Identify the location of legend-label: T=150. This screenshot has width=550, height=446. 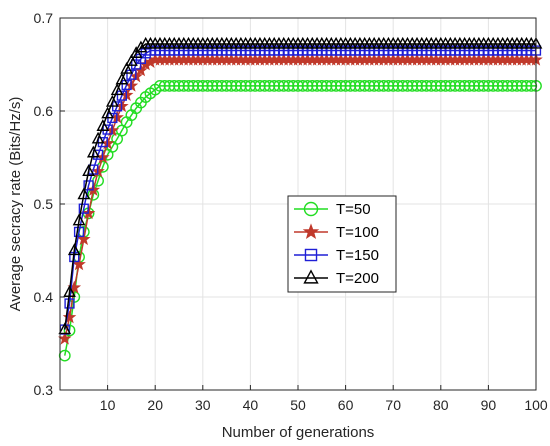
(357, 255).